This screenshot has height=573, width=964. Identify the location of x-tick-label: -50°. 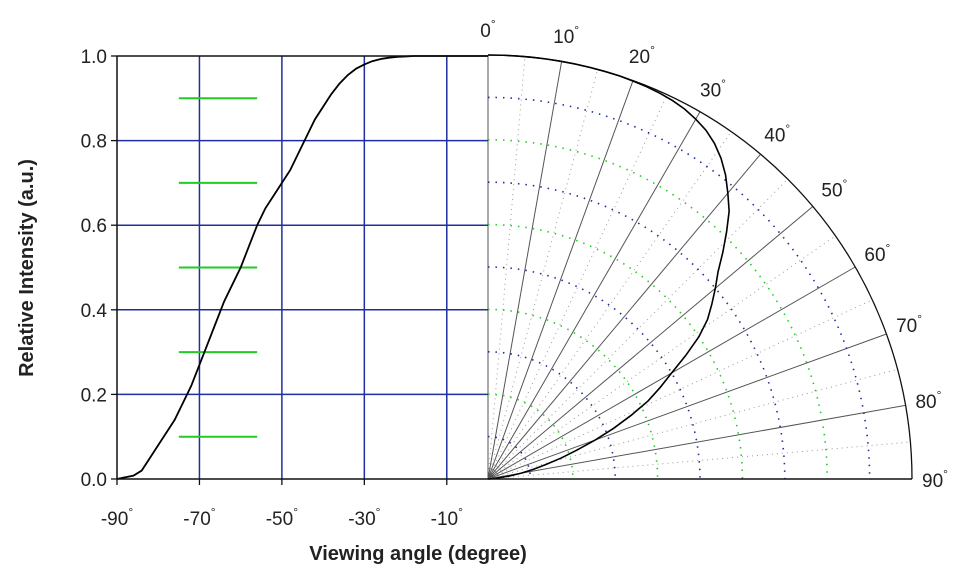
(282, 517).